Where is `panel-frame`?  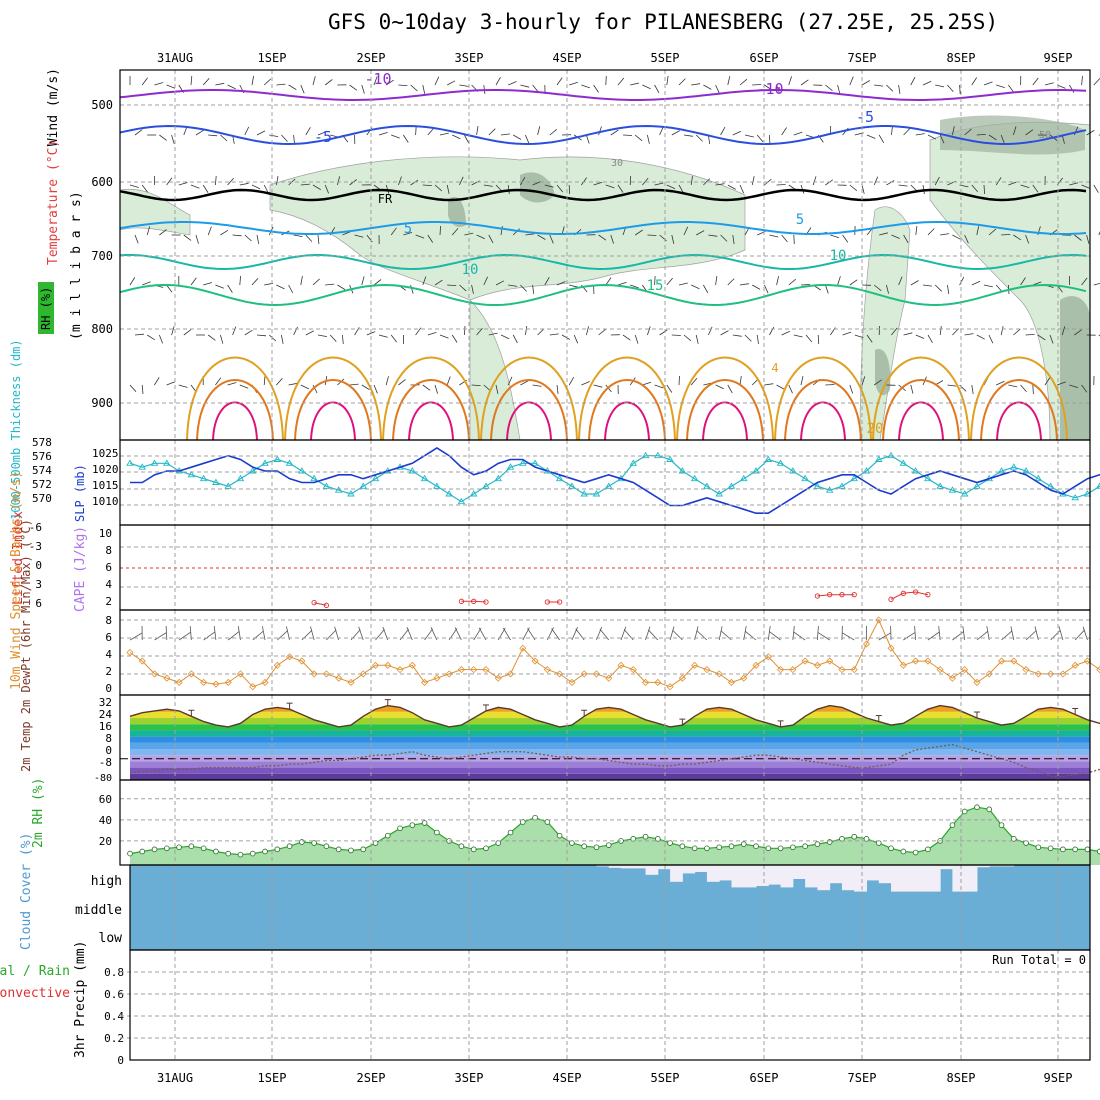 panel-frame is located at coordinates (610, 1005).